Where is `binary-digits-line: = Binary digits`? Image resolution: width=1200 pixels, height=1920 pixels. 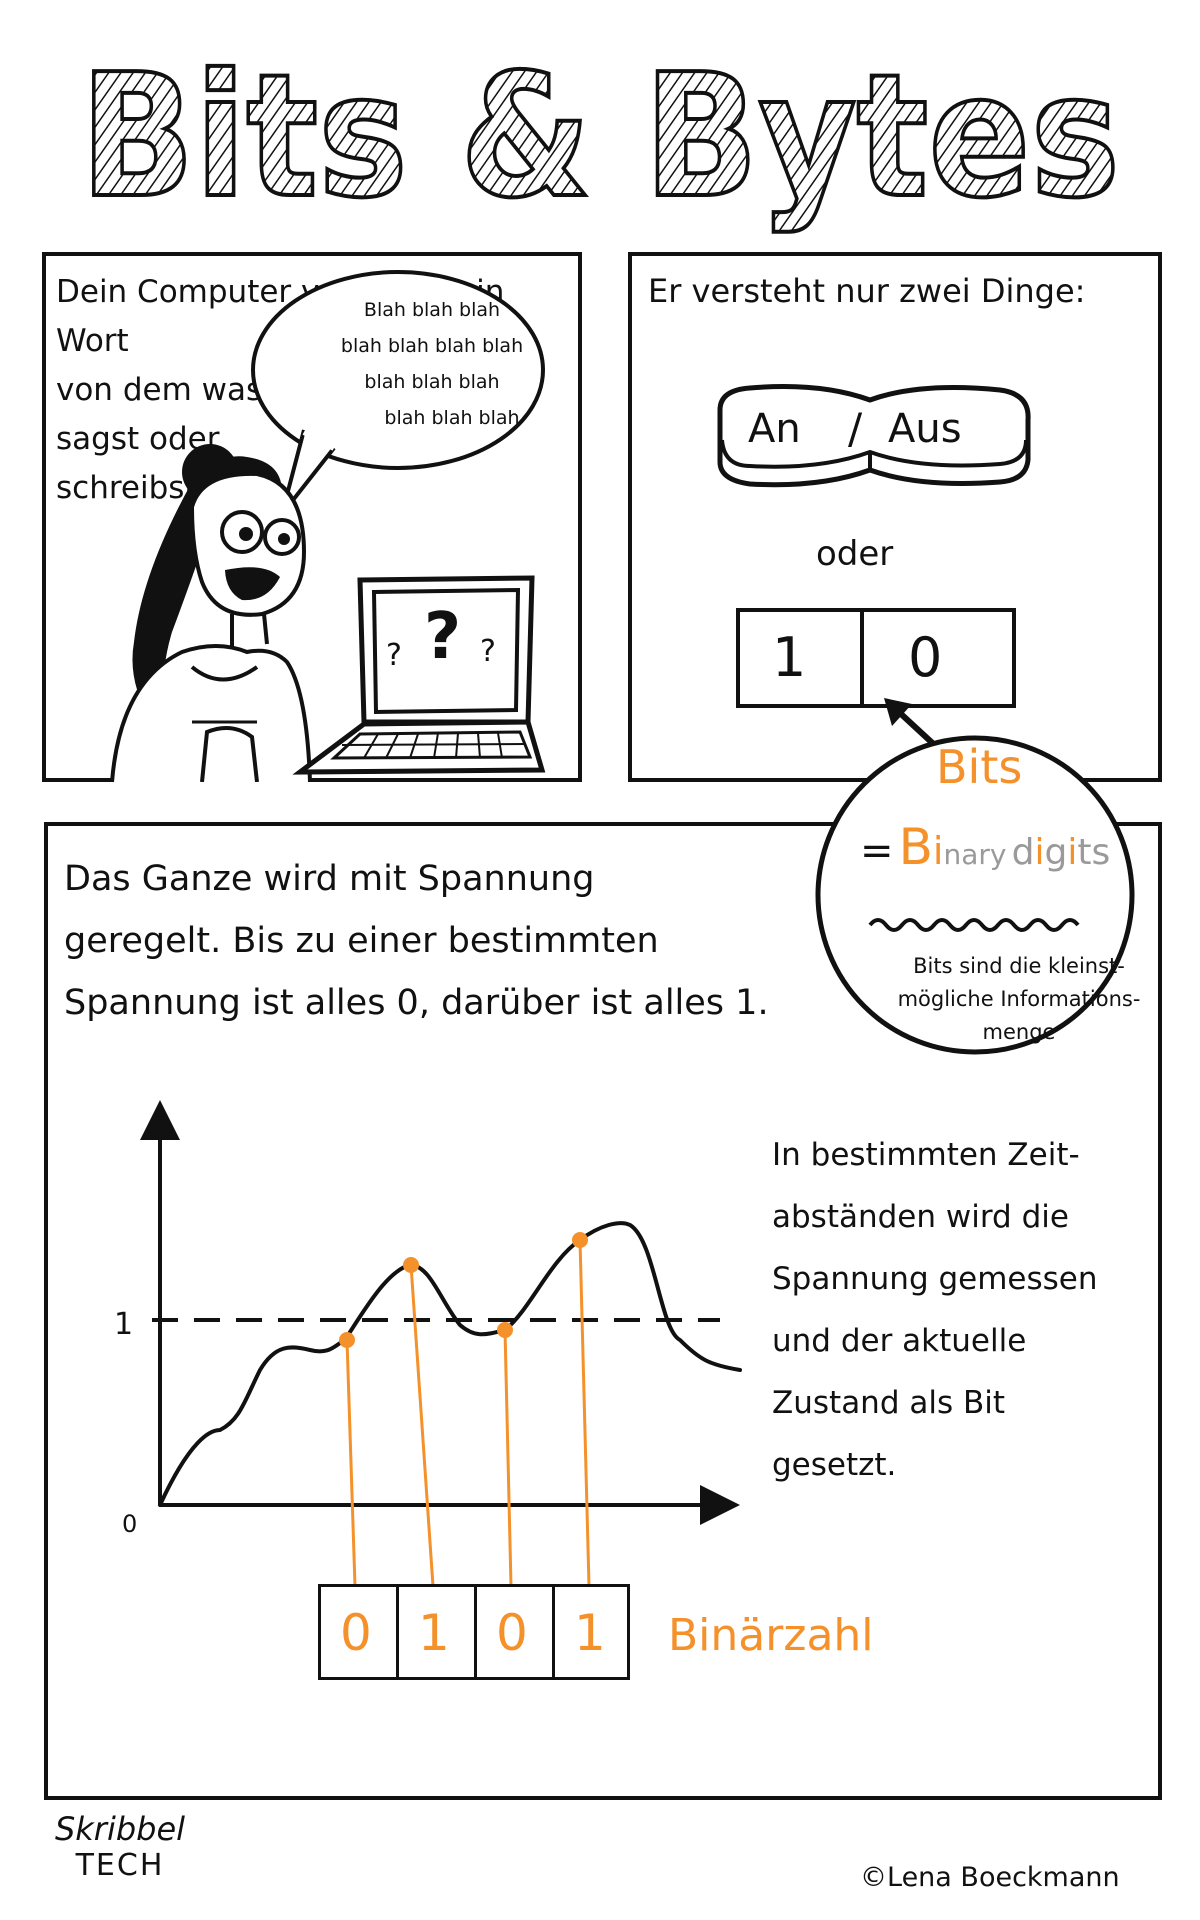 binary-digits-line: = Binary digits is located at coordinates (985, 847).